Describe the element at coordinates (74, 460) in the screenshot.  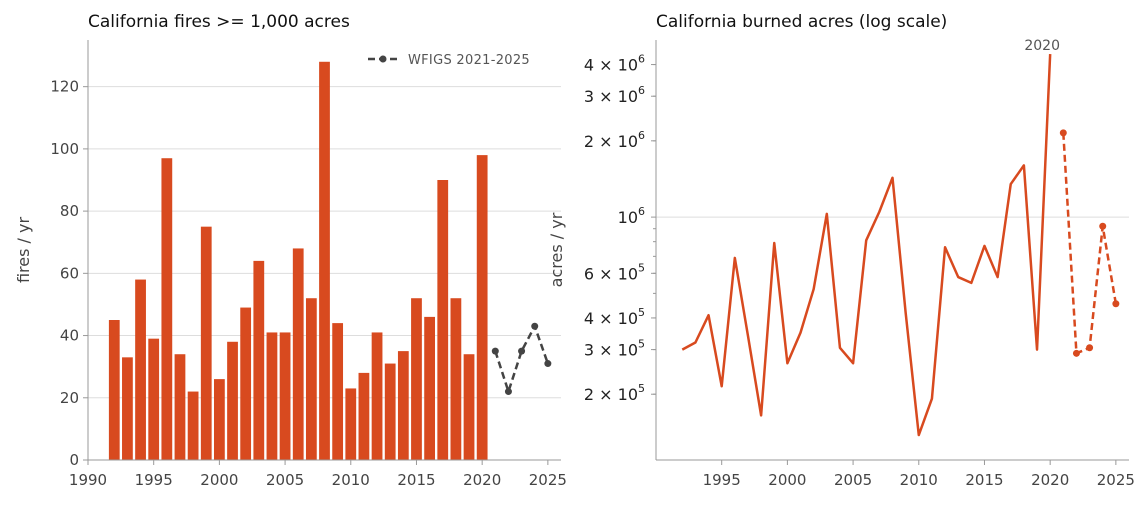
I see `y-tick-label: 0` at that location.